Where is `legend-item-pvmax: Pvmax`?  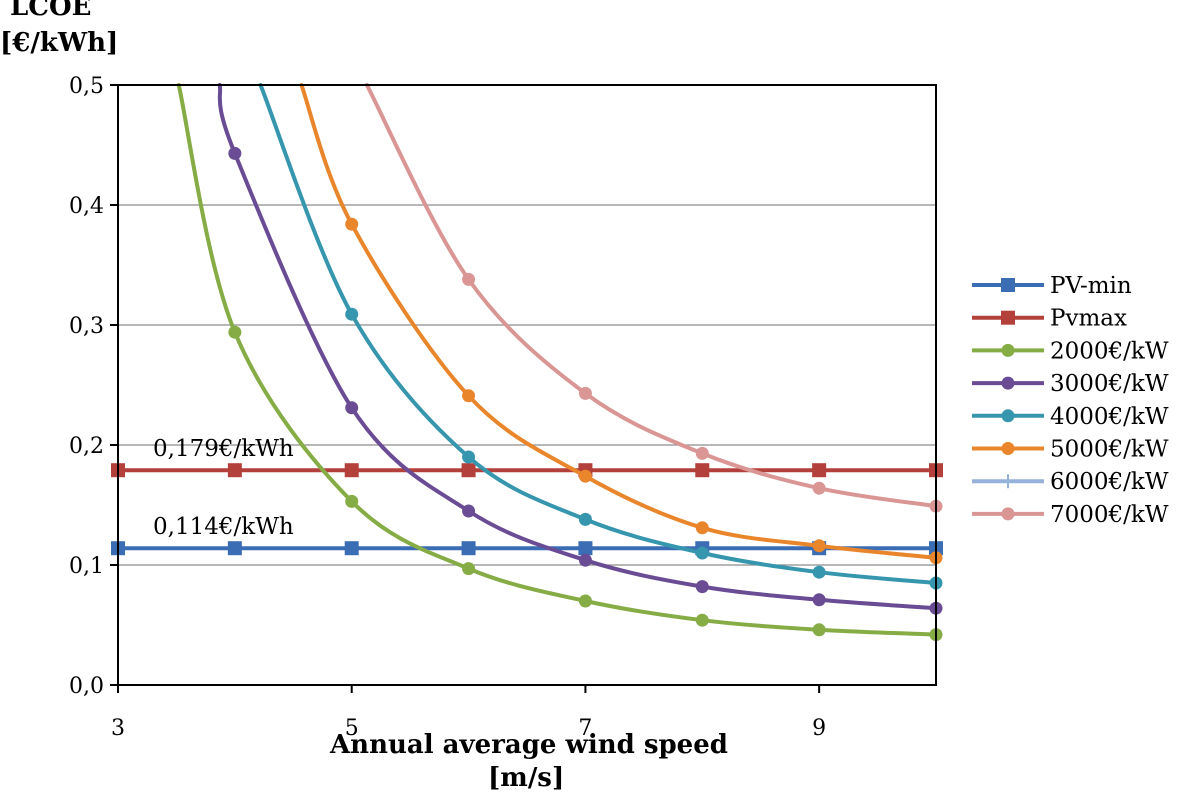
legend-item-pvmax: Pvmax is located at coordinates (1049, 319).